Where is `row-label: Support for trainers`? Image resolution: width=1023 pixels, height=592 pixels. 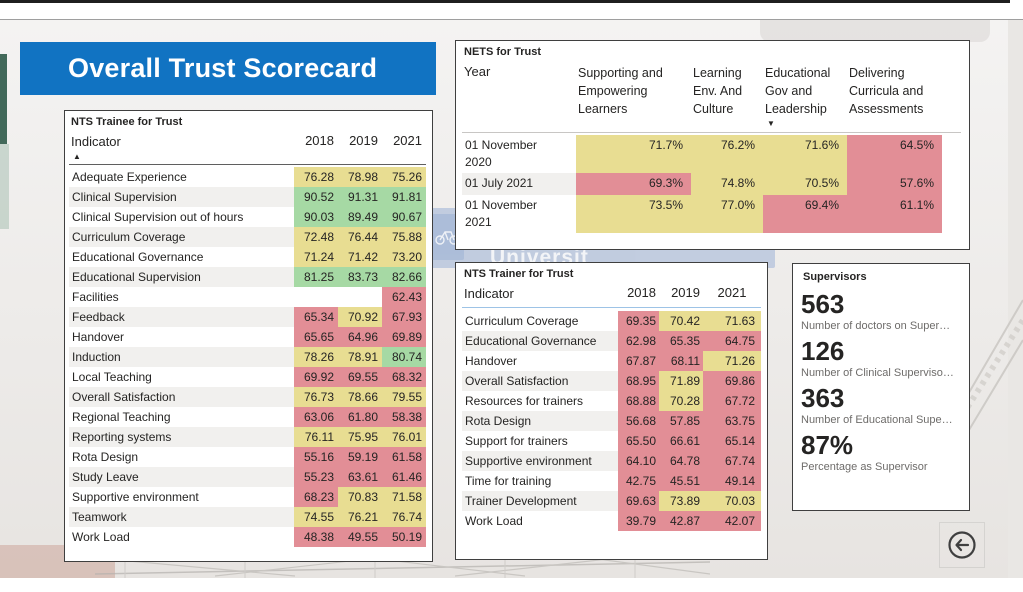
row-label: Support for trainers is located at coordinates (516, 441).